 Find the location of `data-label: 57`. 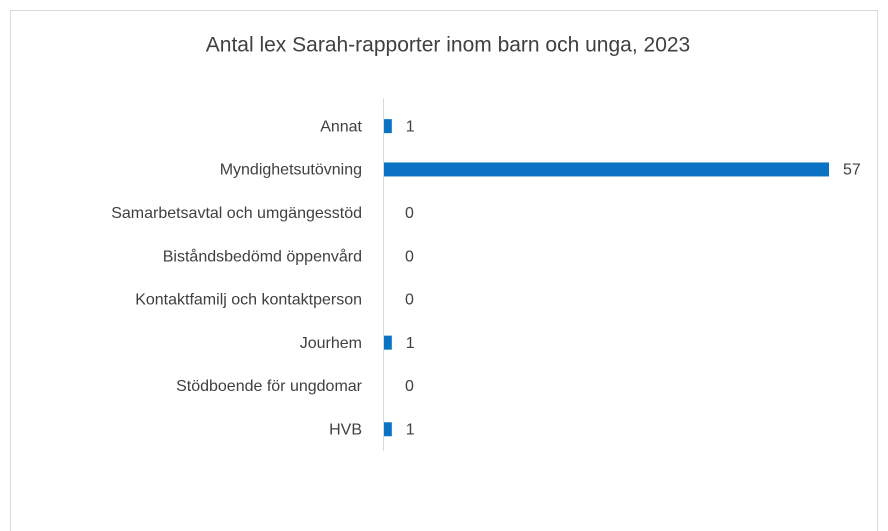

data-label: 57 is located at coordinates (852, 170).